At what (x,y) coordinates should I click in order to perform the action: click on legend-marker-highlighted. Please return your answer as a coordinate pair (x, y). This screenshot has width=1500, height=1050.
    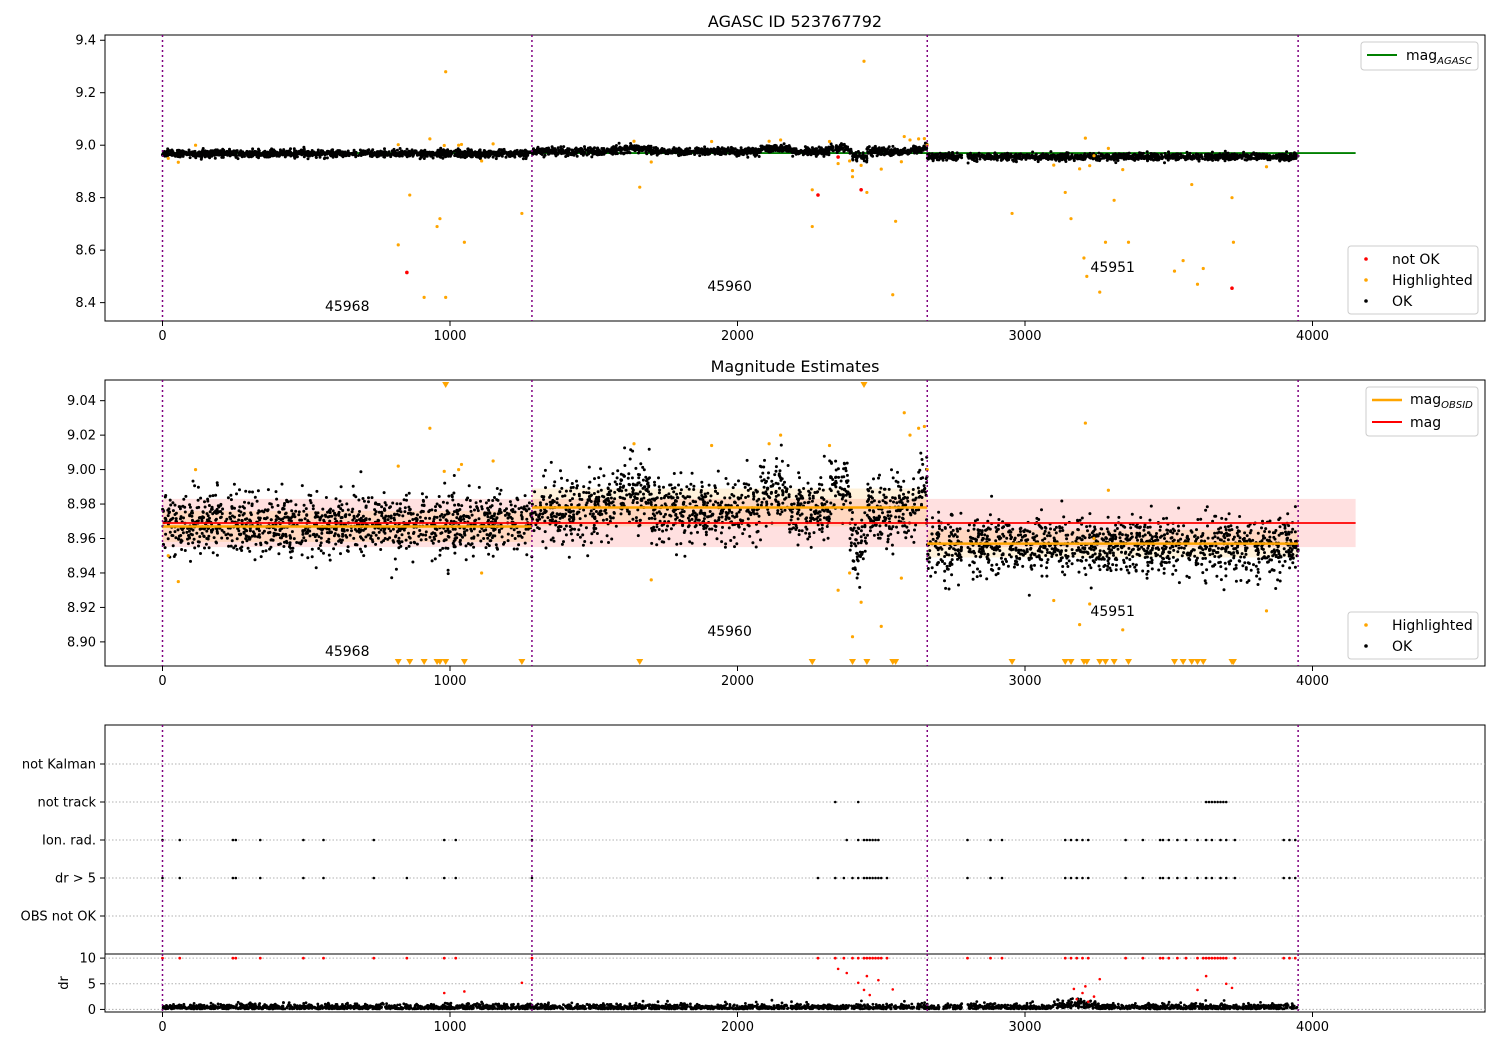
    Looking at the image, I should click on (1366, 280).